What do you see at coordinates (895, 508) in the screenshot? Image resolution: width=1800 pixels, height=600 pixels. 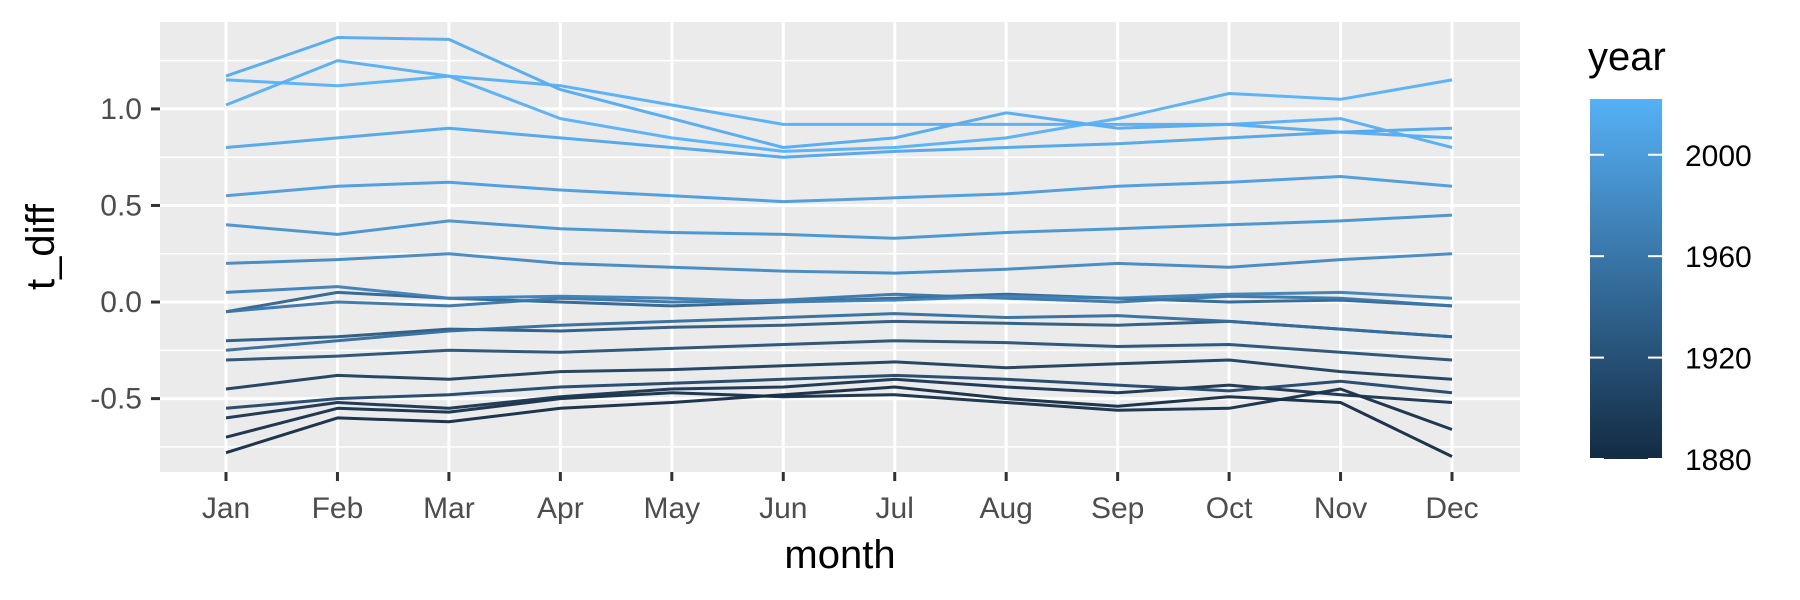 I see `x-tick-label: Jul` at bounding box center [895, 508].